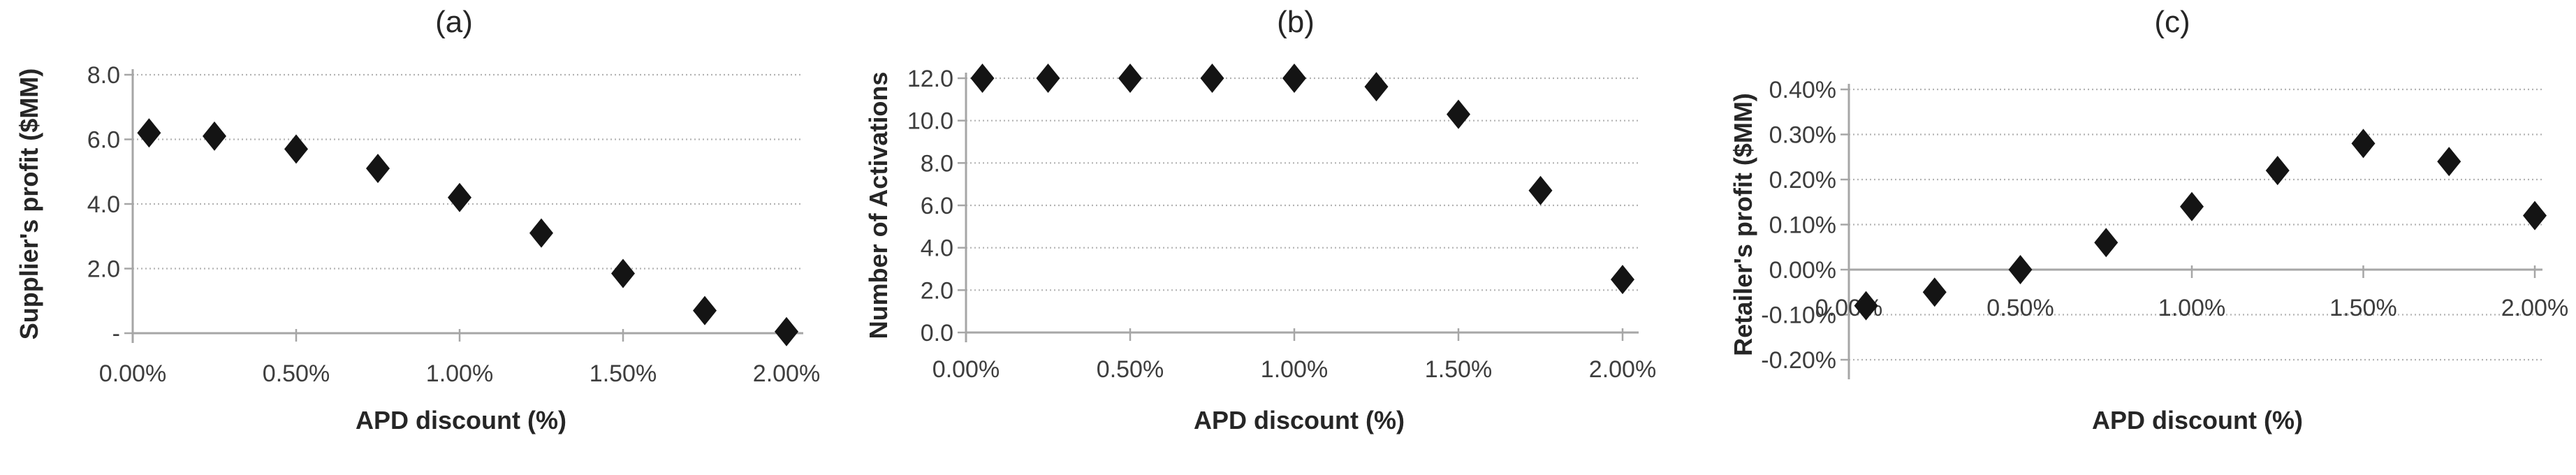 The image size is (2576, 475). I want to click on chart-title: (b), so click(1296, 22).